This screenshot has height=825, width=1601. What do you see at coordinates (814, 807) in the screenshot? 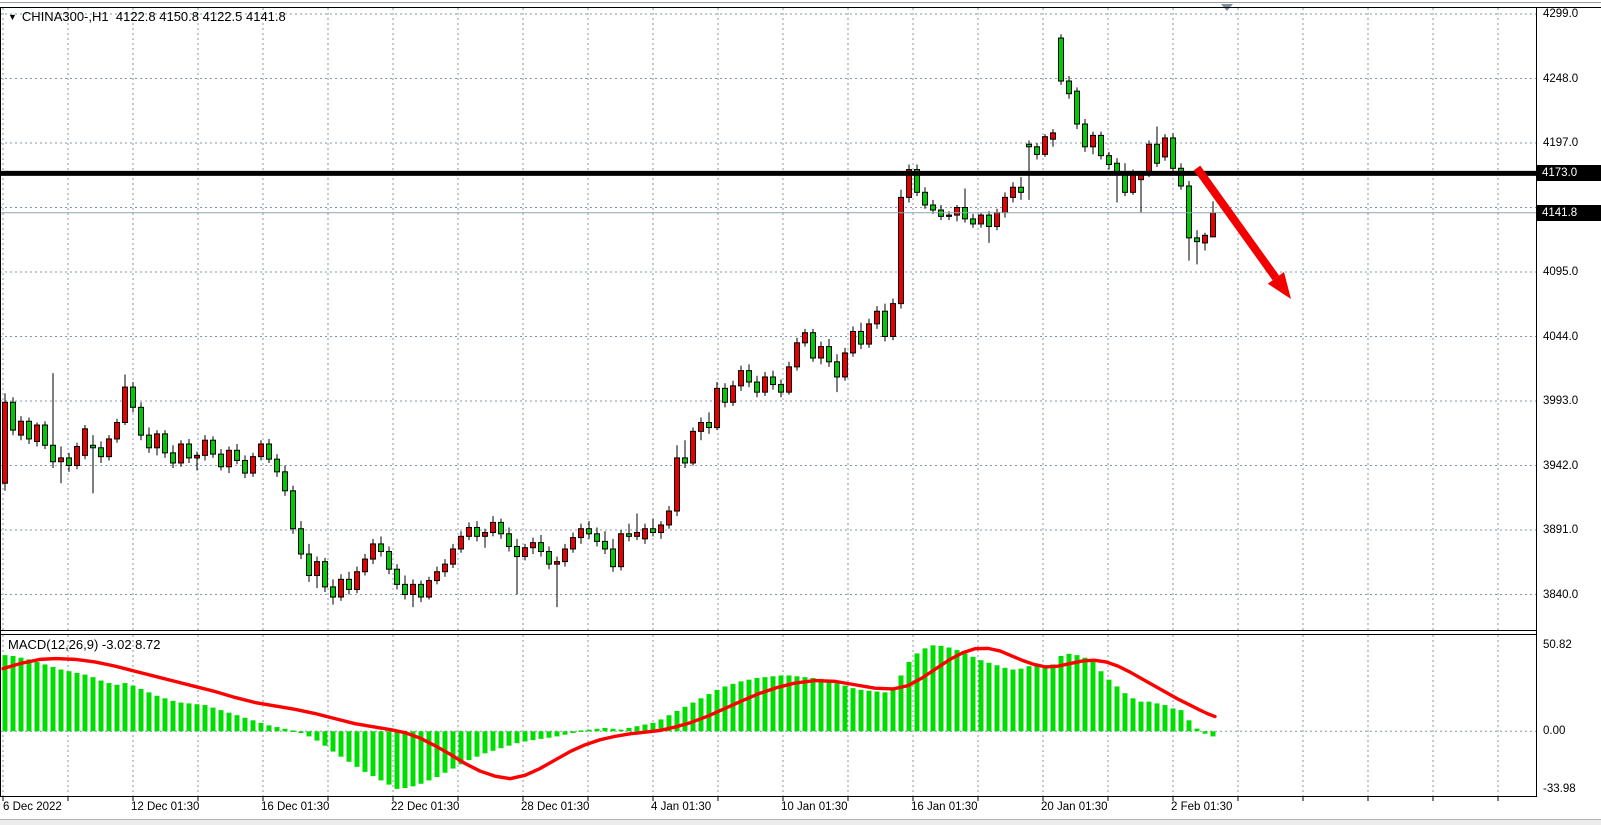
I see `time-axis-label: 10 Jan 01:30` at bounding box center [814, 807].